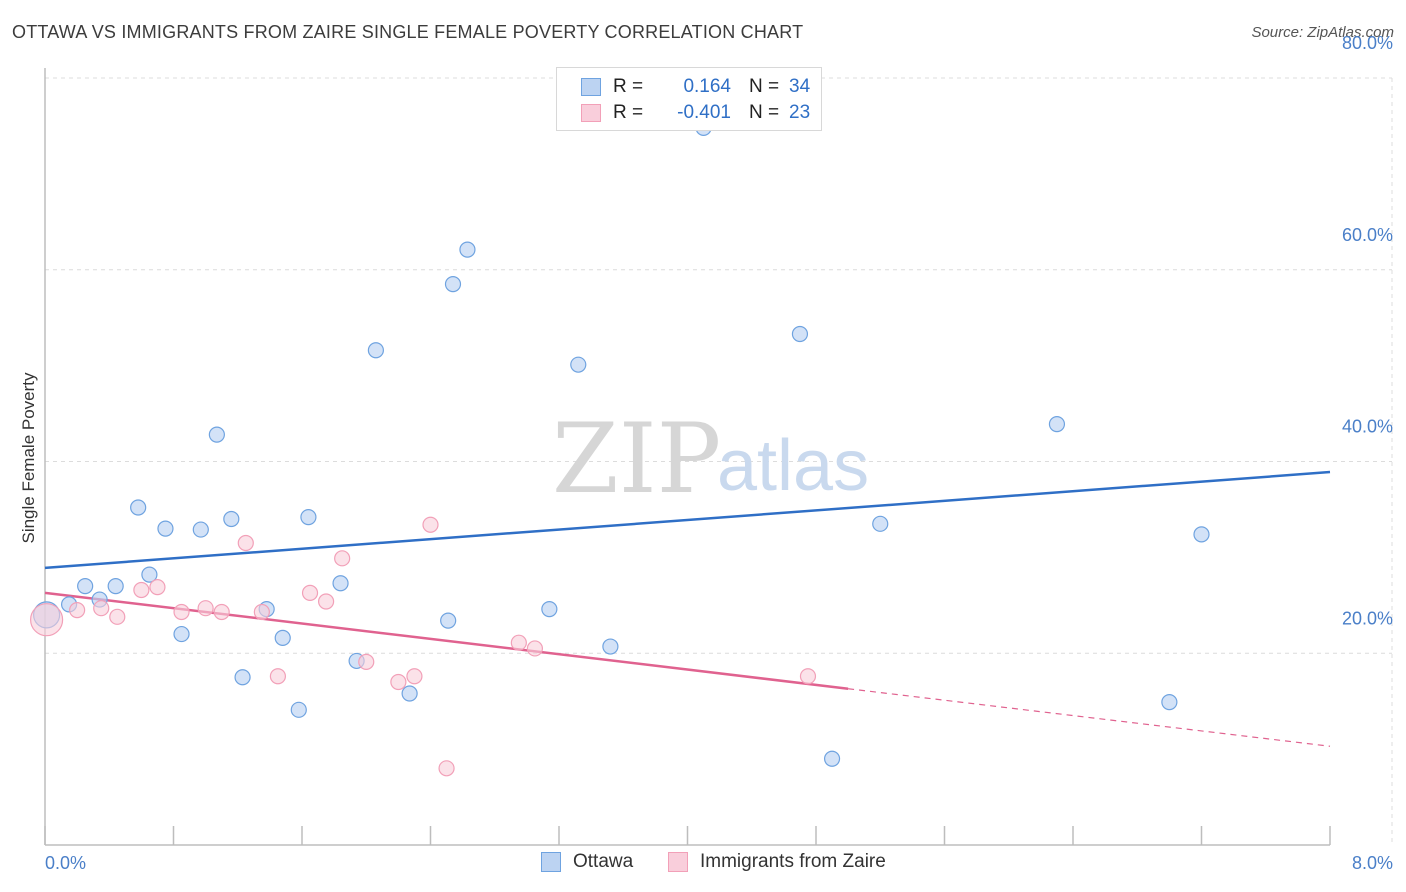  I want to click on source-label: Source: ZipAtlas.com, so click(1322, 32).